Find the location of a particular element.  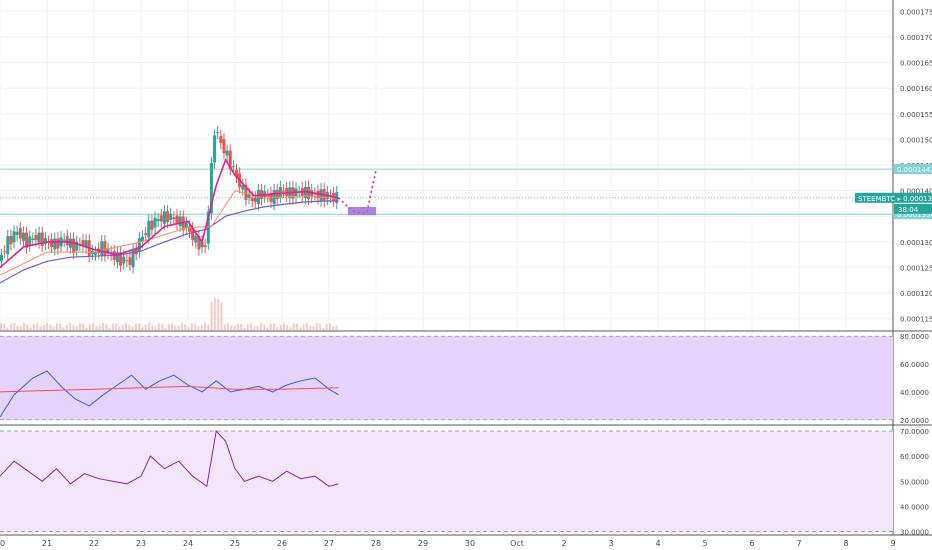

x-tick-label: 8 is located at coordinates (845, 543).